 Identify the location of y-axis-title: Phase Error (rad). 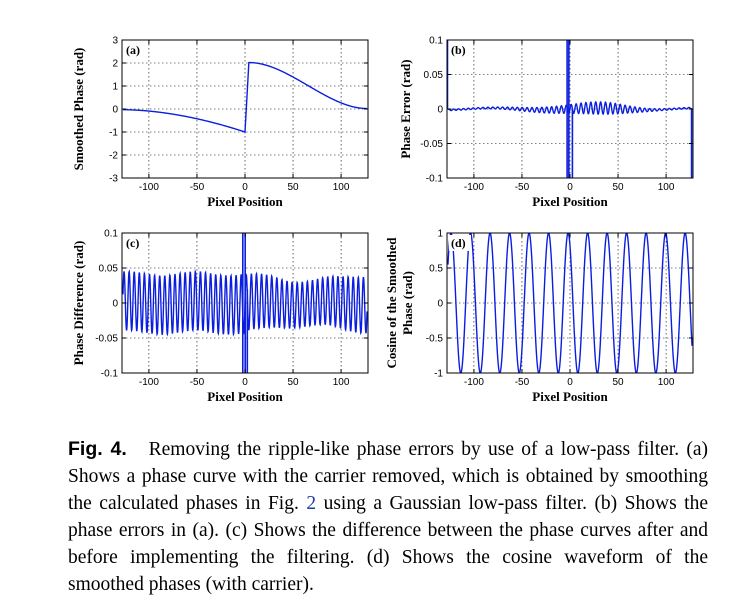
(405, 108).